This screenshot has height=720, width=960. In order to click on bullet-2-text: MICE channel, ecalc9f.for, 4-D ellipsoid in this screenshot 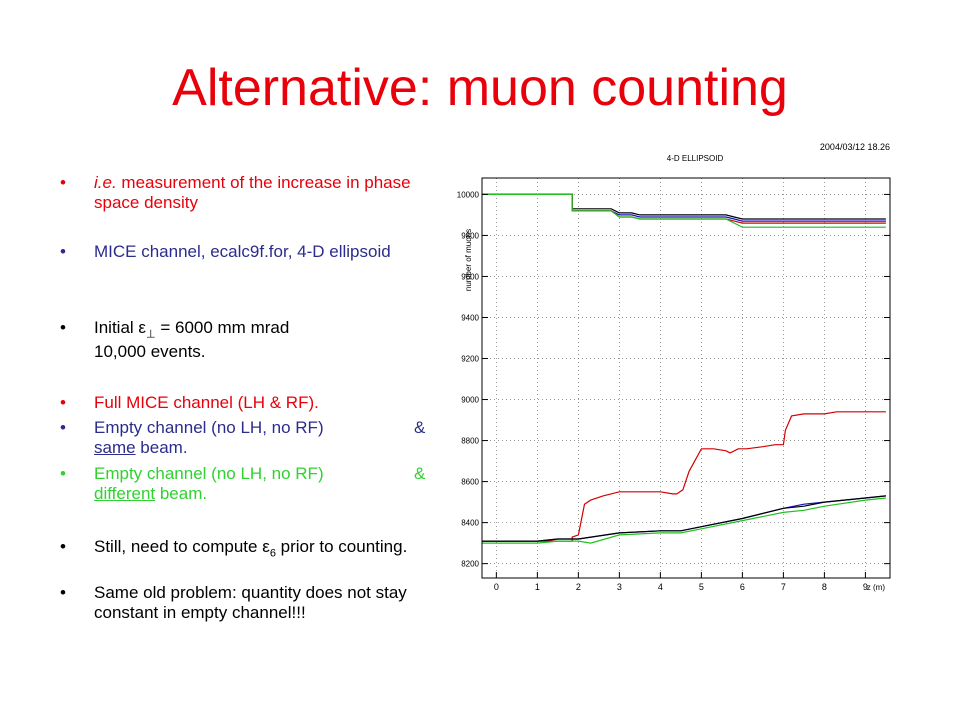, I will do `click(242, 251)`.